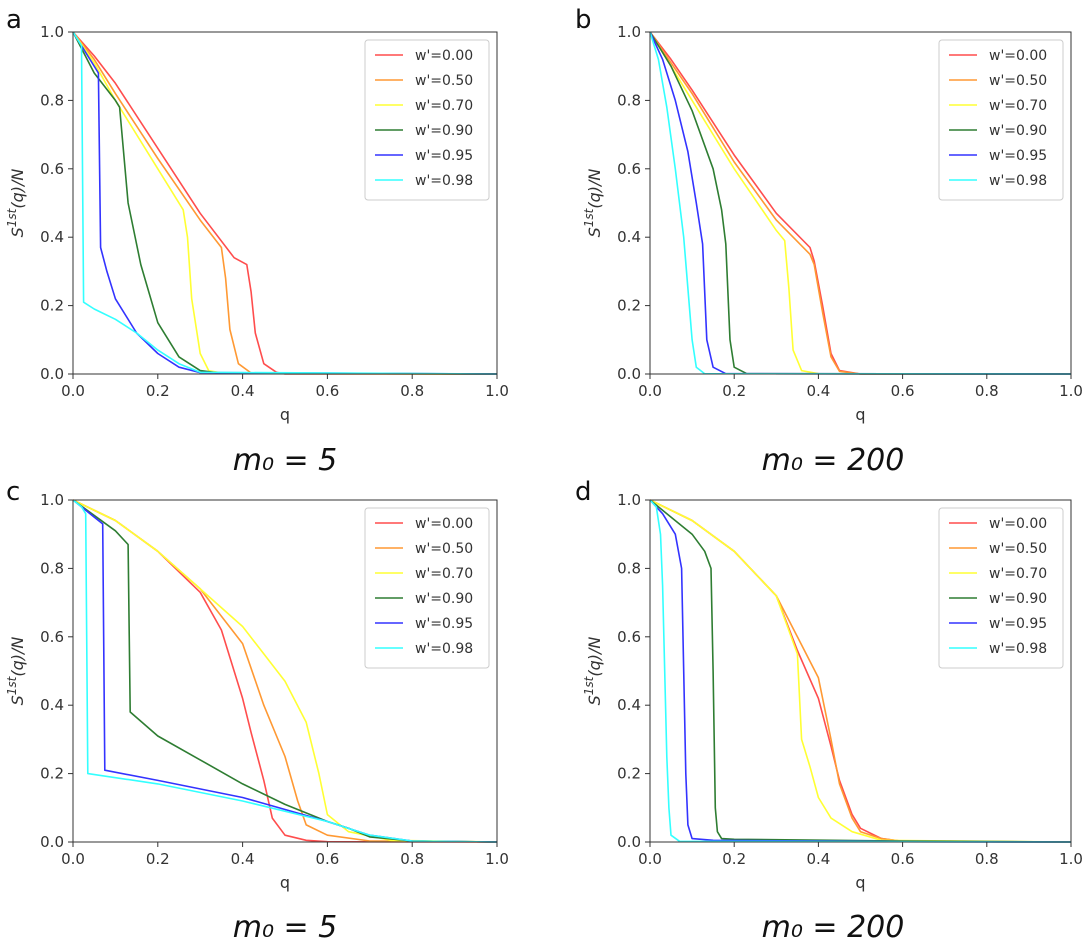 The width and height of the screenshot is (1092, 943). I want to click on panel-letter: c, so click(13, 492).